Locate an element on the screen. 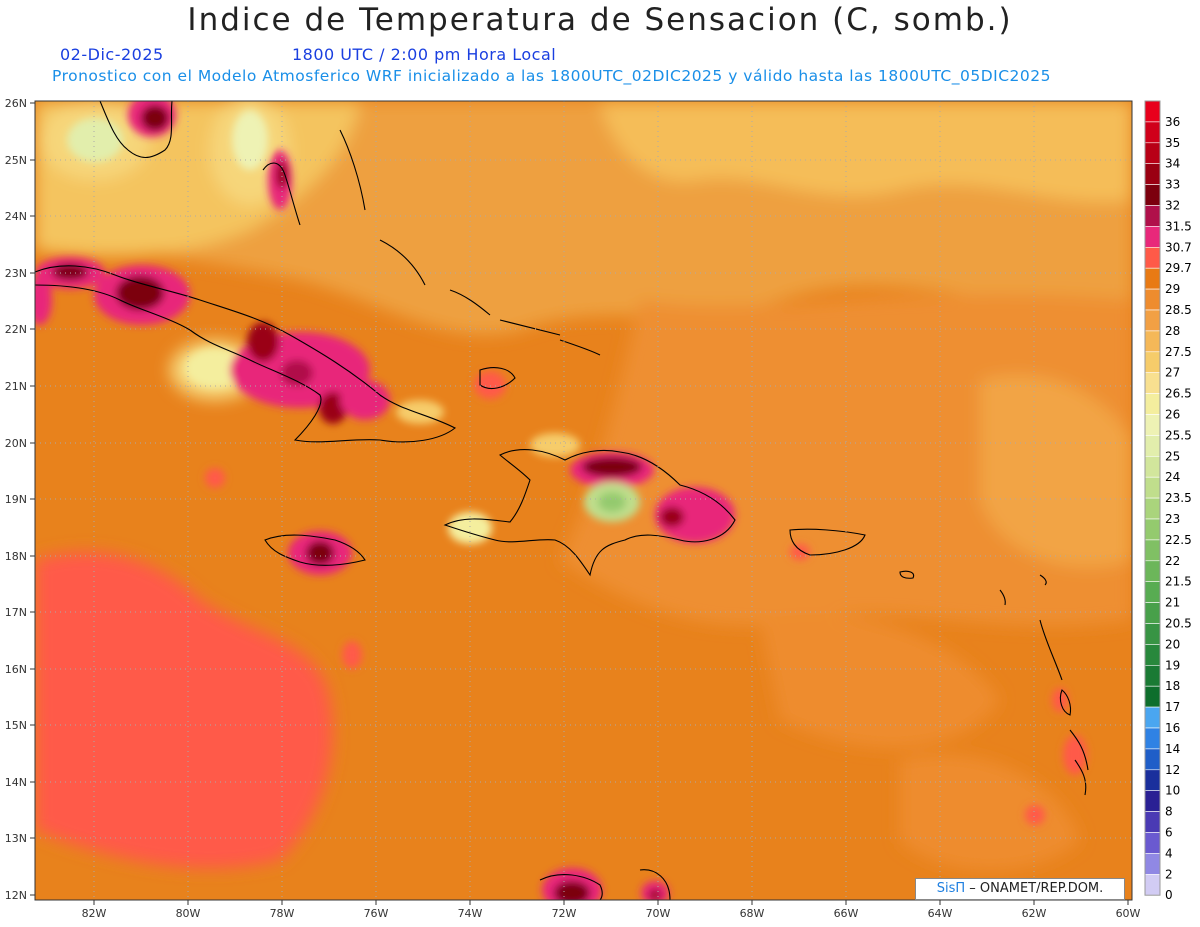 Image resolution: width=1200 pixels, height=927 pixels. lon-label: 60W is located at coordinates (1128, 913).